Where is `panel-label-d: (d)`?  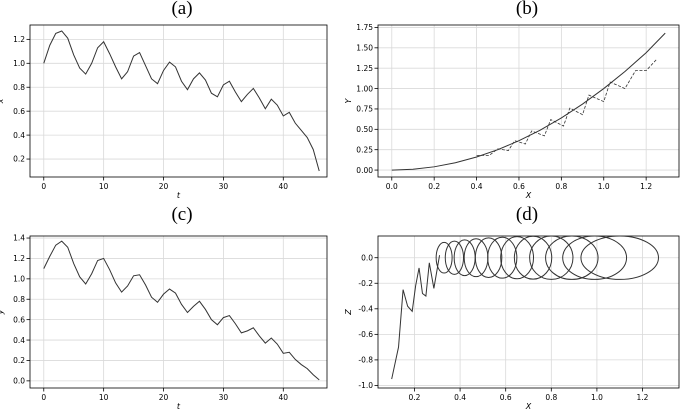
panel-label-d: (d) is located at coordinates (527, 214).